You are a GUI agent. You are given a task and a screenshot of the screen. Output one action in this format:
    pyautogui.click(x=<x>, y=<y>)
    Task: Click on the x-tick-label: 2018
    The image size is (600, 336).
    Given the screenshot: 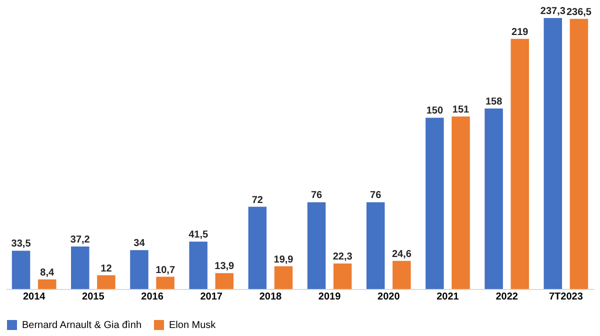 What is the action you would take?
    pyautogui.click(x=270, y=297)
    